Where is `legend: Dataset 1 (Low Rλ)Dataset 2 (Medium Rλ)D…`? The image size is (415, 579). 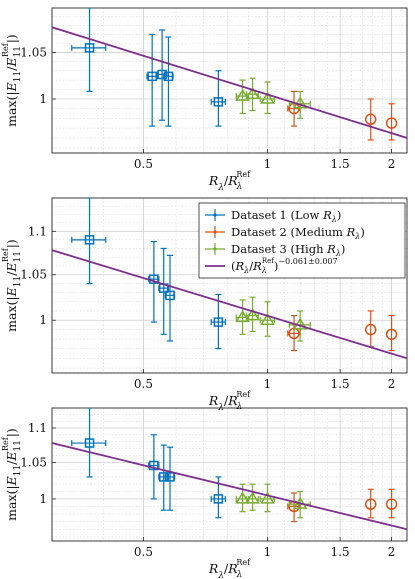
legend: Dataset 1 (Low Rλ)Dataset 2 (Medium Rλ)D… is located at coordinates (302, 240).